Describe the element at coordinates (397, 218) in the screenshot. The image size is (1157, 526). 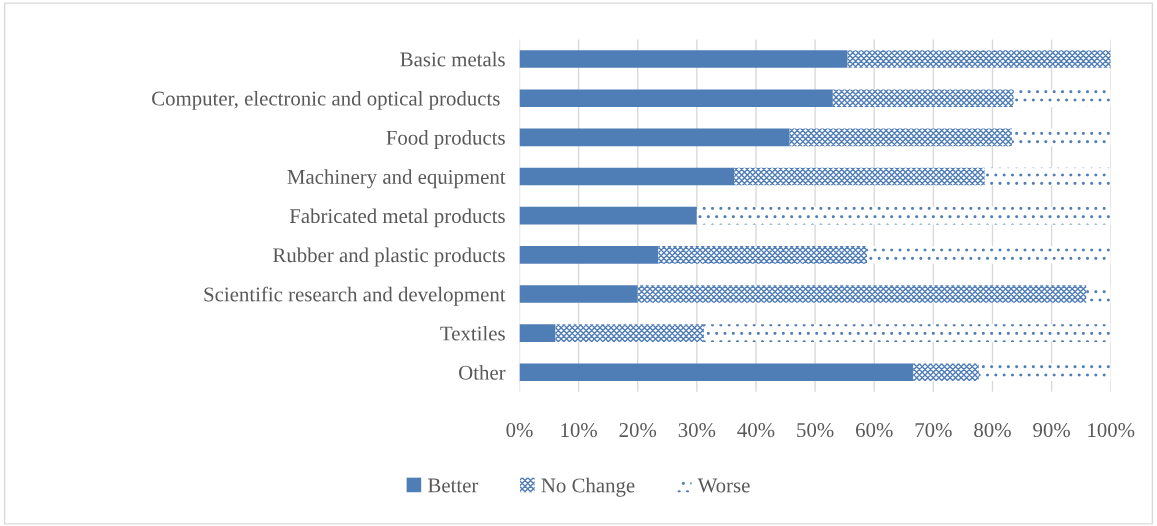
I see `y-tick-label: Fabricated metal products` at that location.